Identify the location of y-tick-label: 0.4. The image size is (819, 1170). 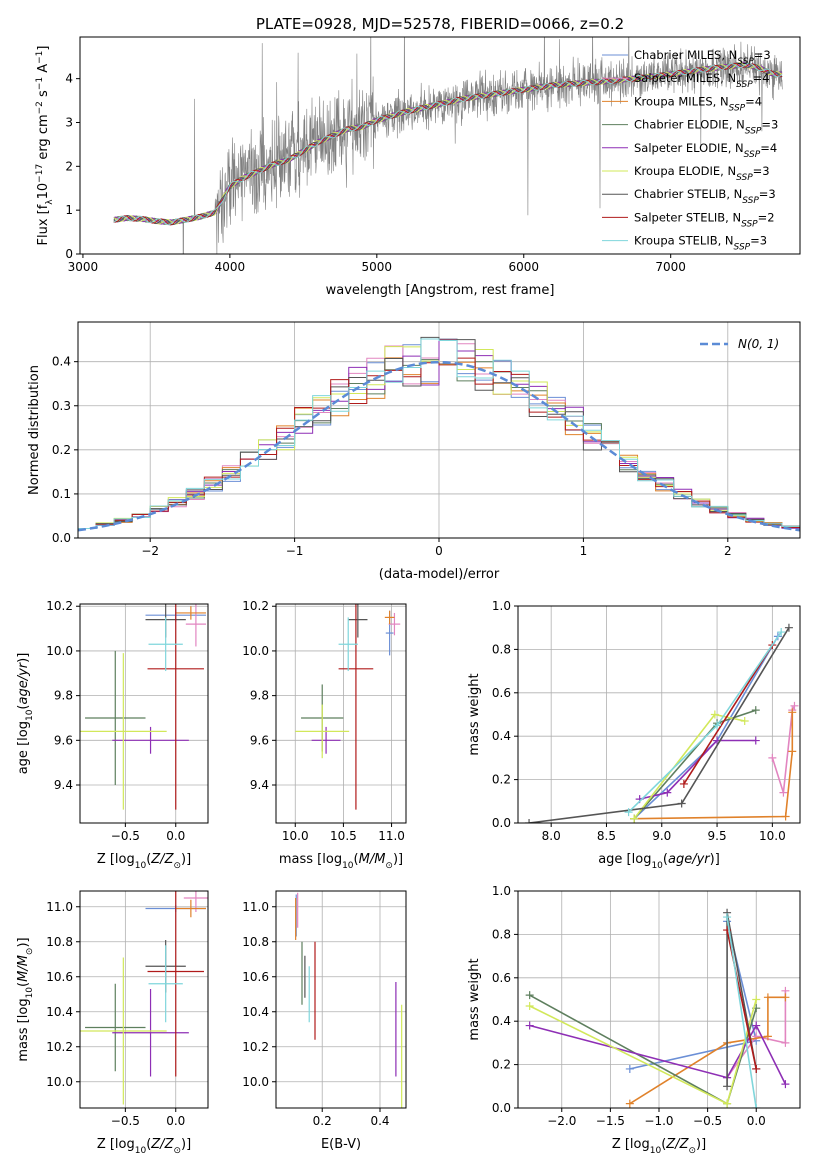
(61, 362).